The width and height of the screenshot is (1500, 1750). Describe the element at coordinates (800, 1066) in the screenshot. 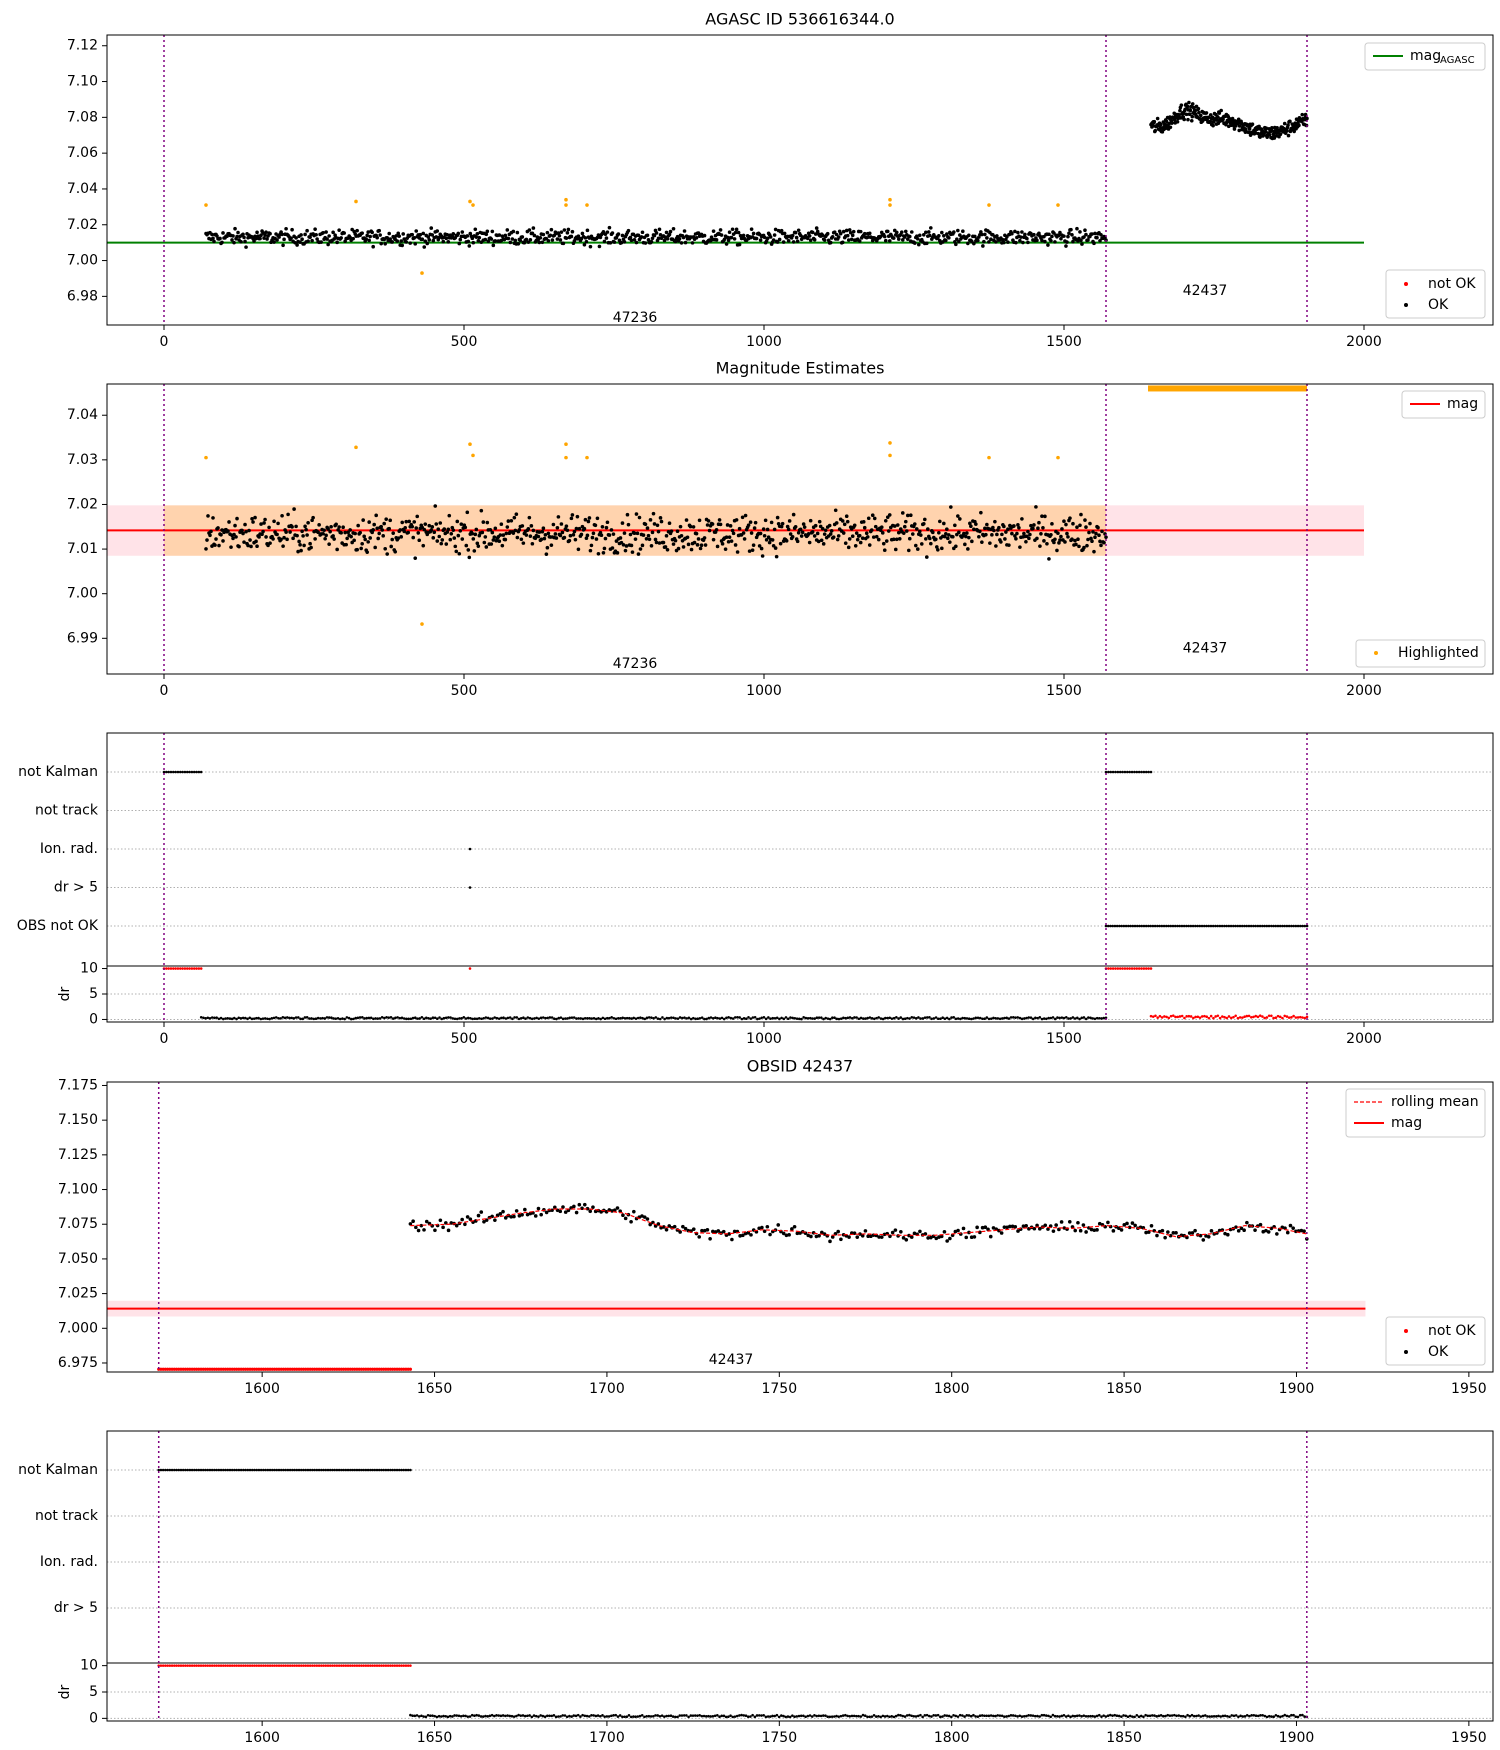

I see `chart-title: OBSID 42437` at that location.